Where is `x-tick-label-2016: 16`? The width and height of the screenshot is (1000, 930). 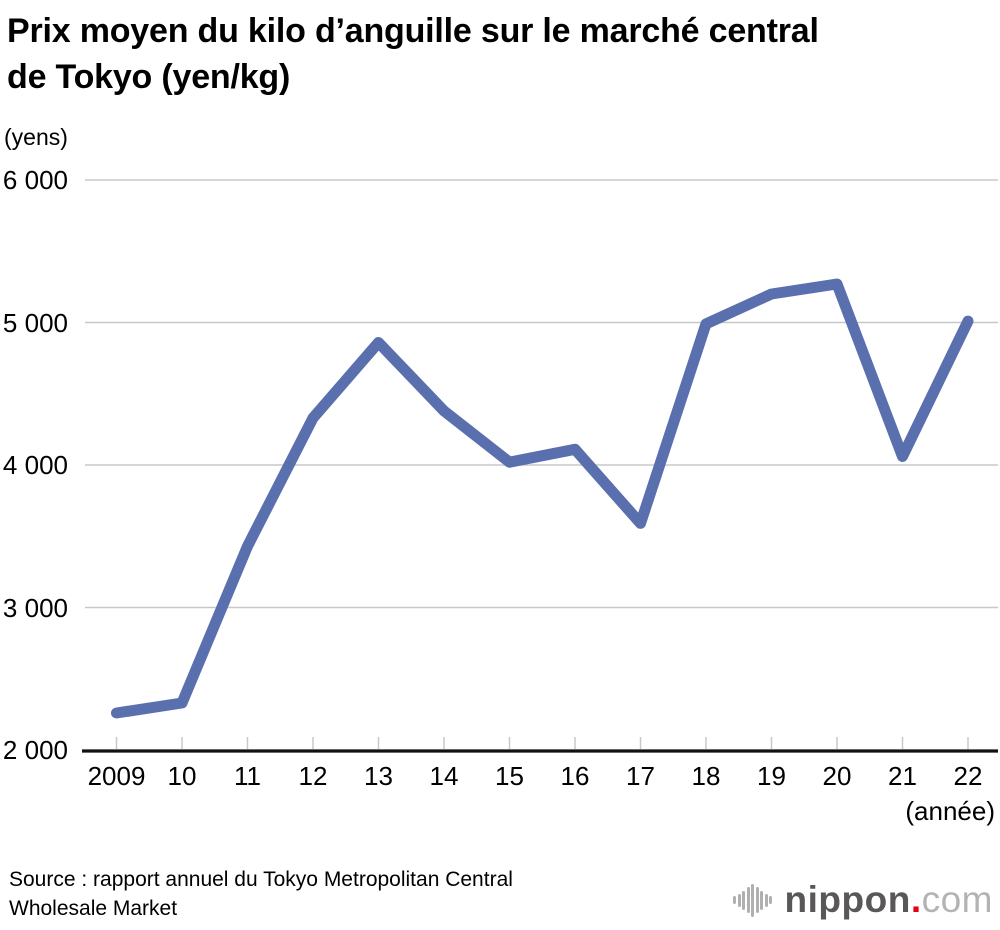 x-tick-label-2016: 16 is located at coordinates (575, 776).